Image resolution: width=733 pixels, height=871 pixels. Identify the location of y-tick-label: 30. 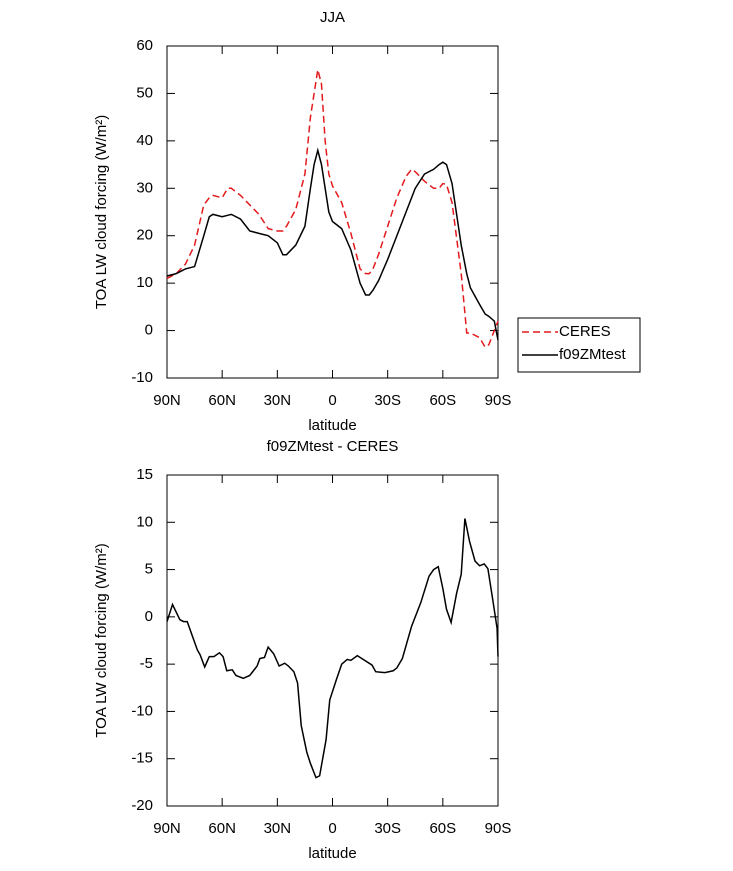
(144, 187).